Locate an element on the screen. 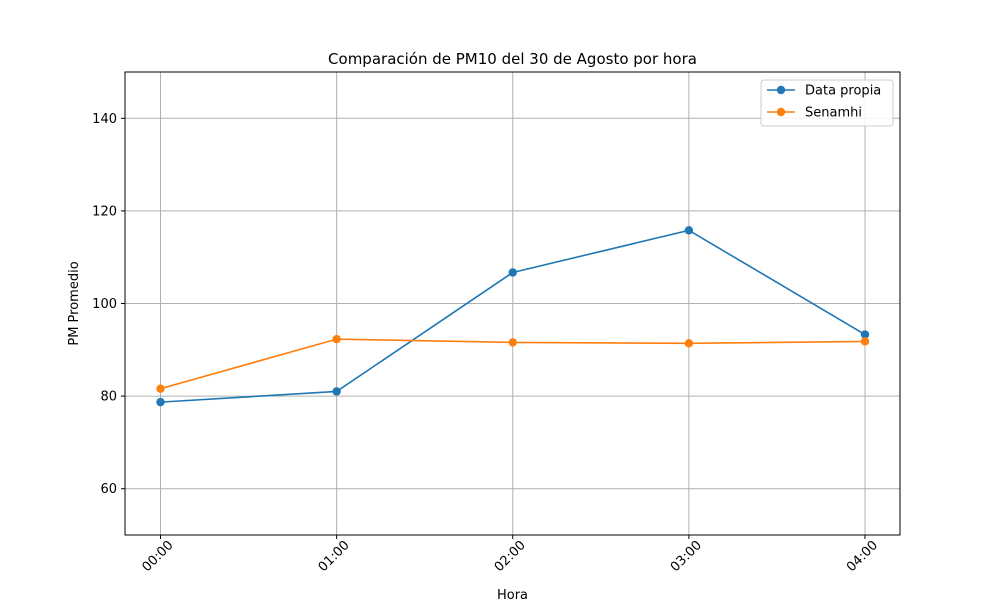  y-tick-label: 140 is located at coordinates (104, 119).